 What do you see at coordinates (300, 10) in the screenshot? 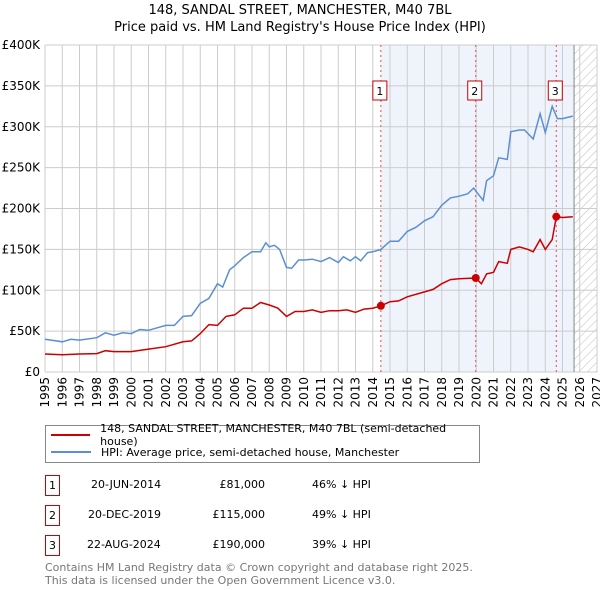
I see `chart-title: 148, SANDAL STREET, MANCHESTER, M40 7BL` at bounding box center [300, 10].